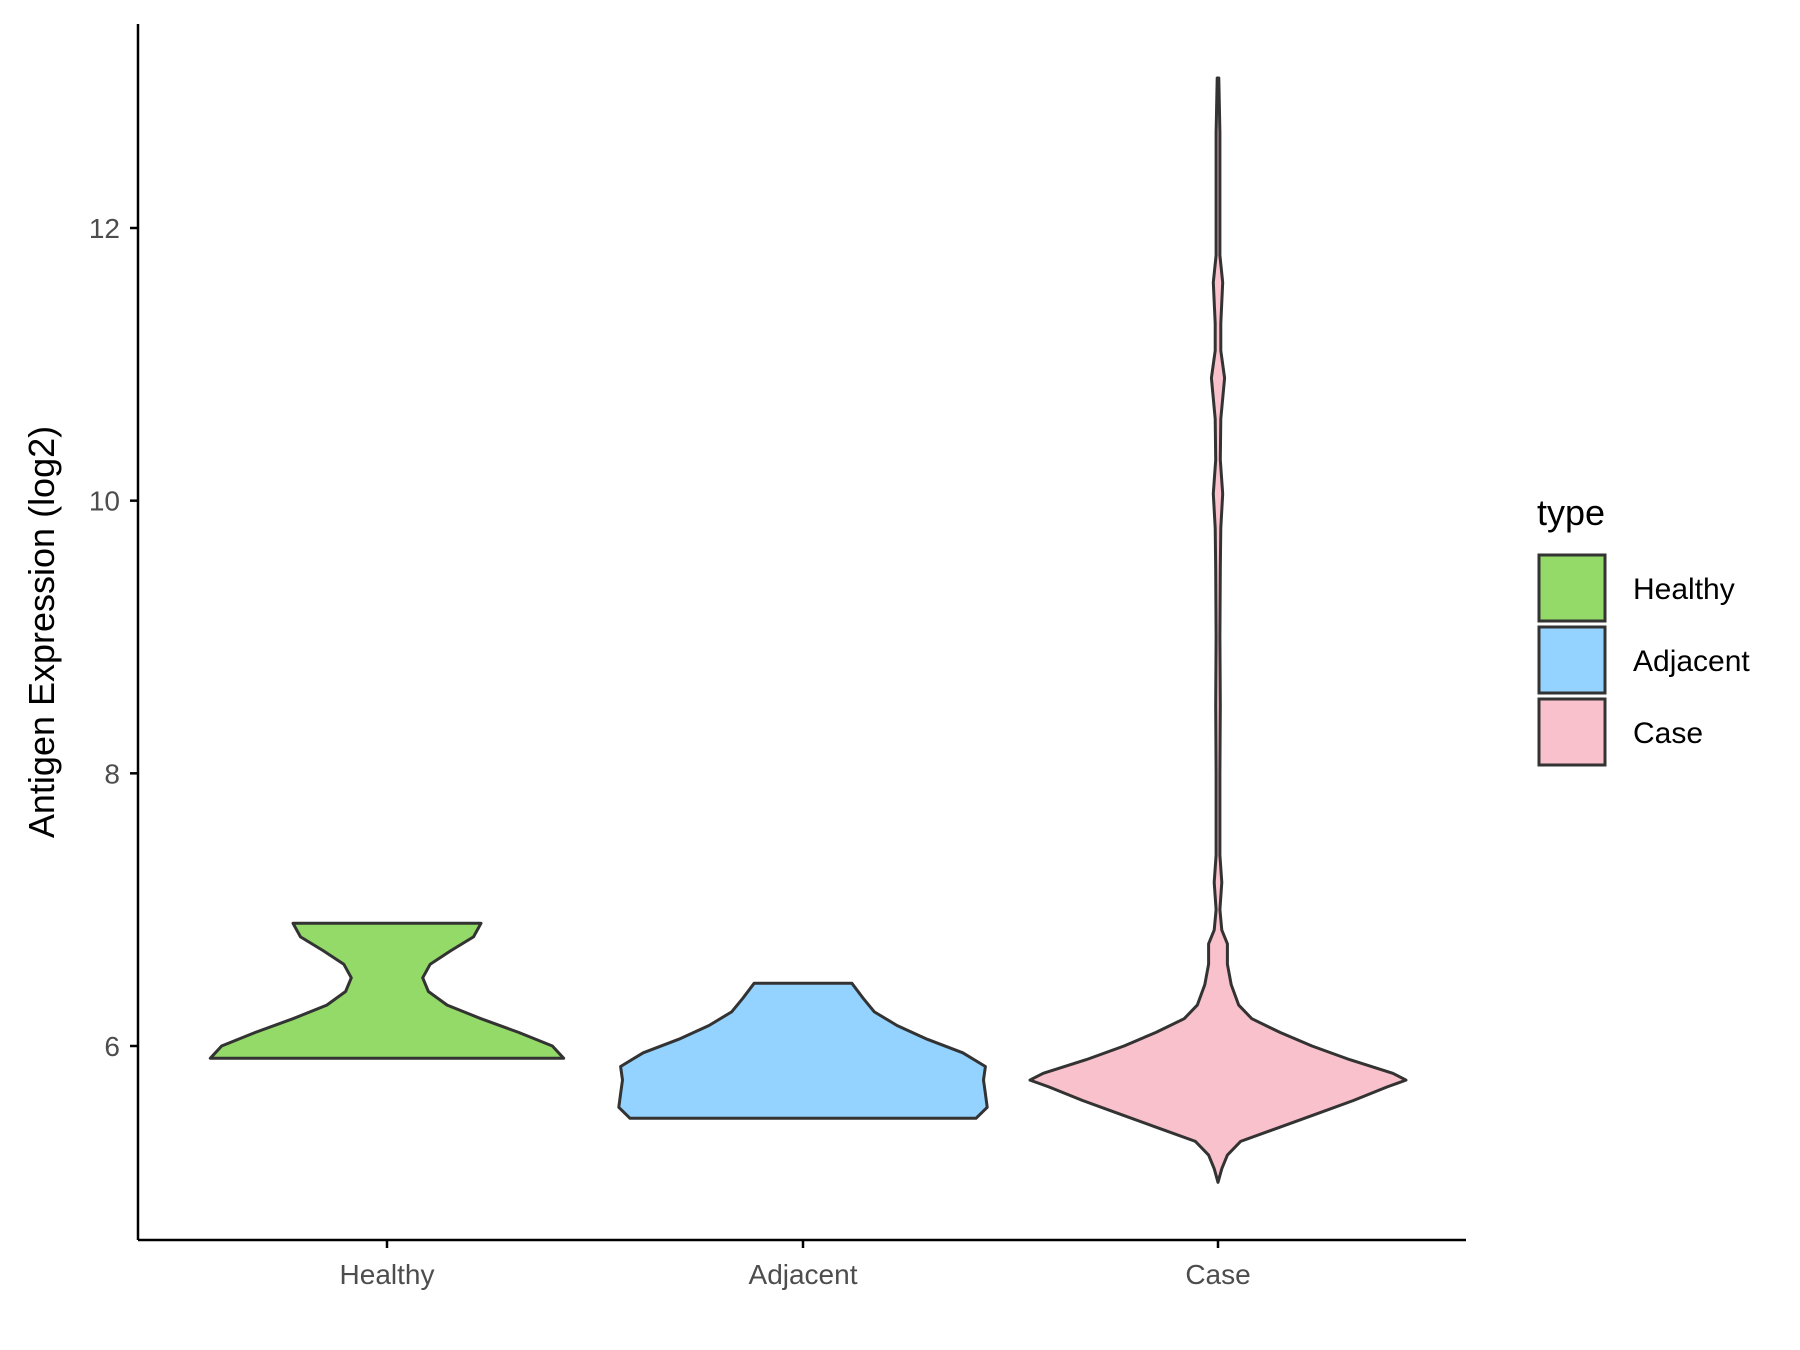  Describe the element at coordinates (387, 990) in the screenshot. I see `violin-healthy` at that location.